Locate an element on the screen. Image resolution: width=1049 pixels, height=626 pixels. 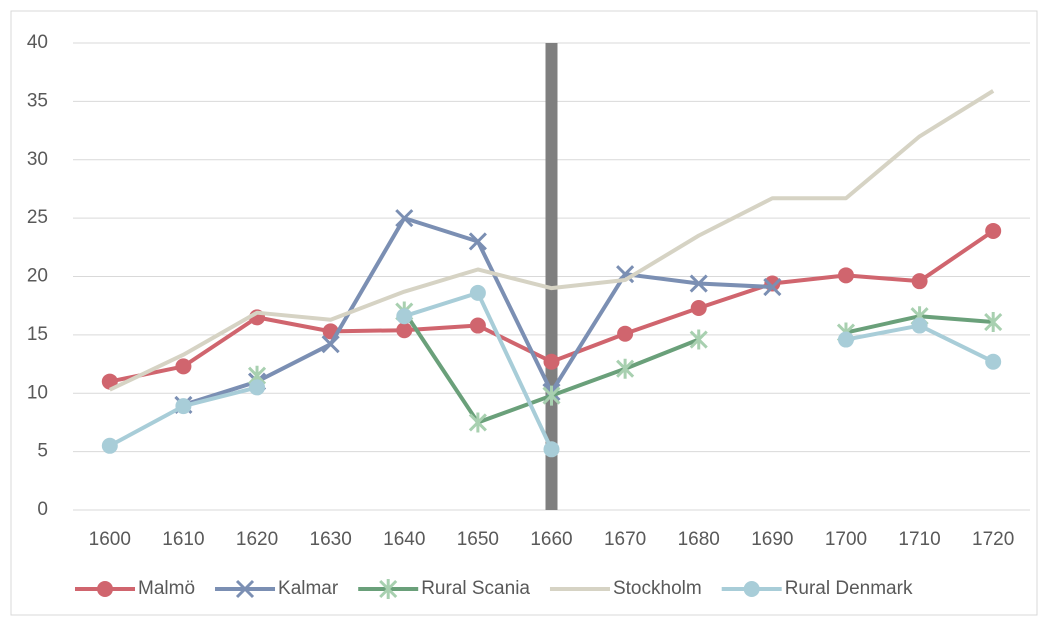
x-tick-label: 1680 is located at coordinates (699, 539).